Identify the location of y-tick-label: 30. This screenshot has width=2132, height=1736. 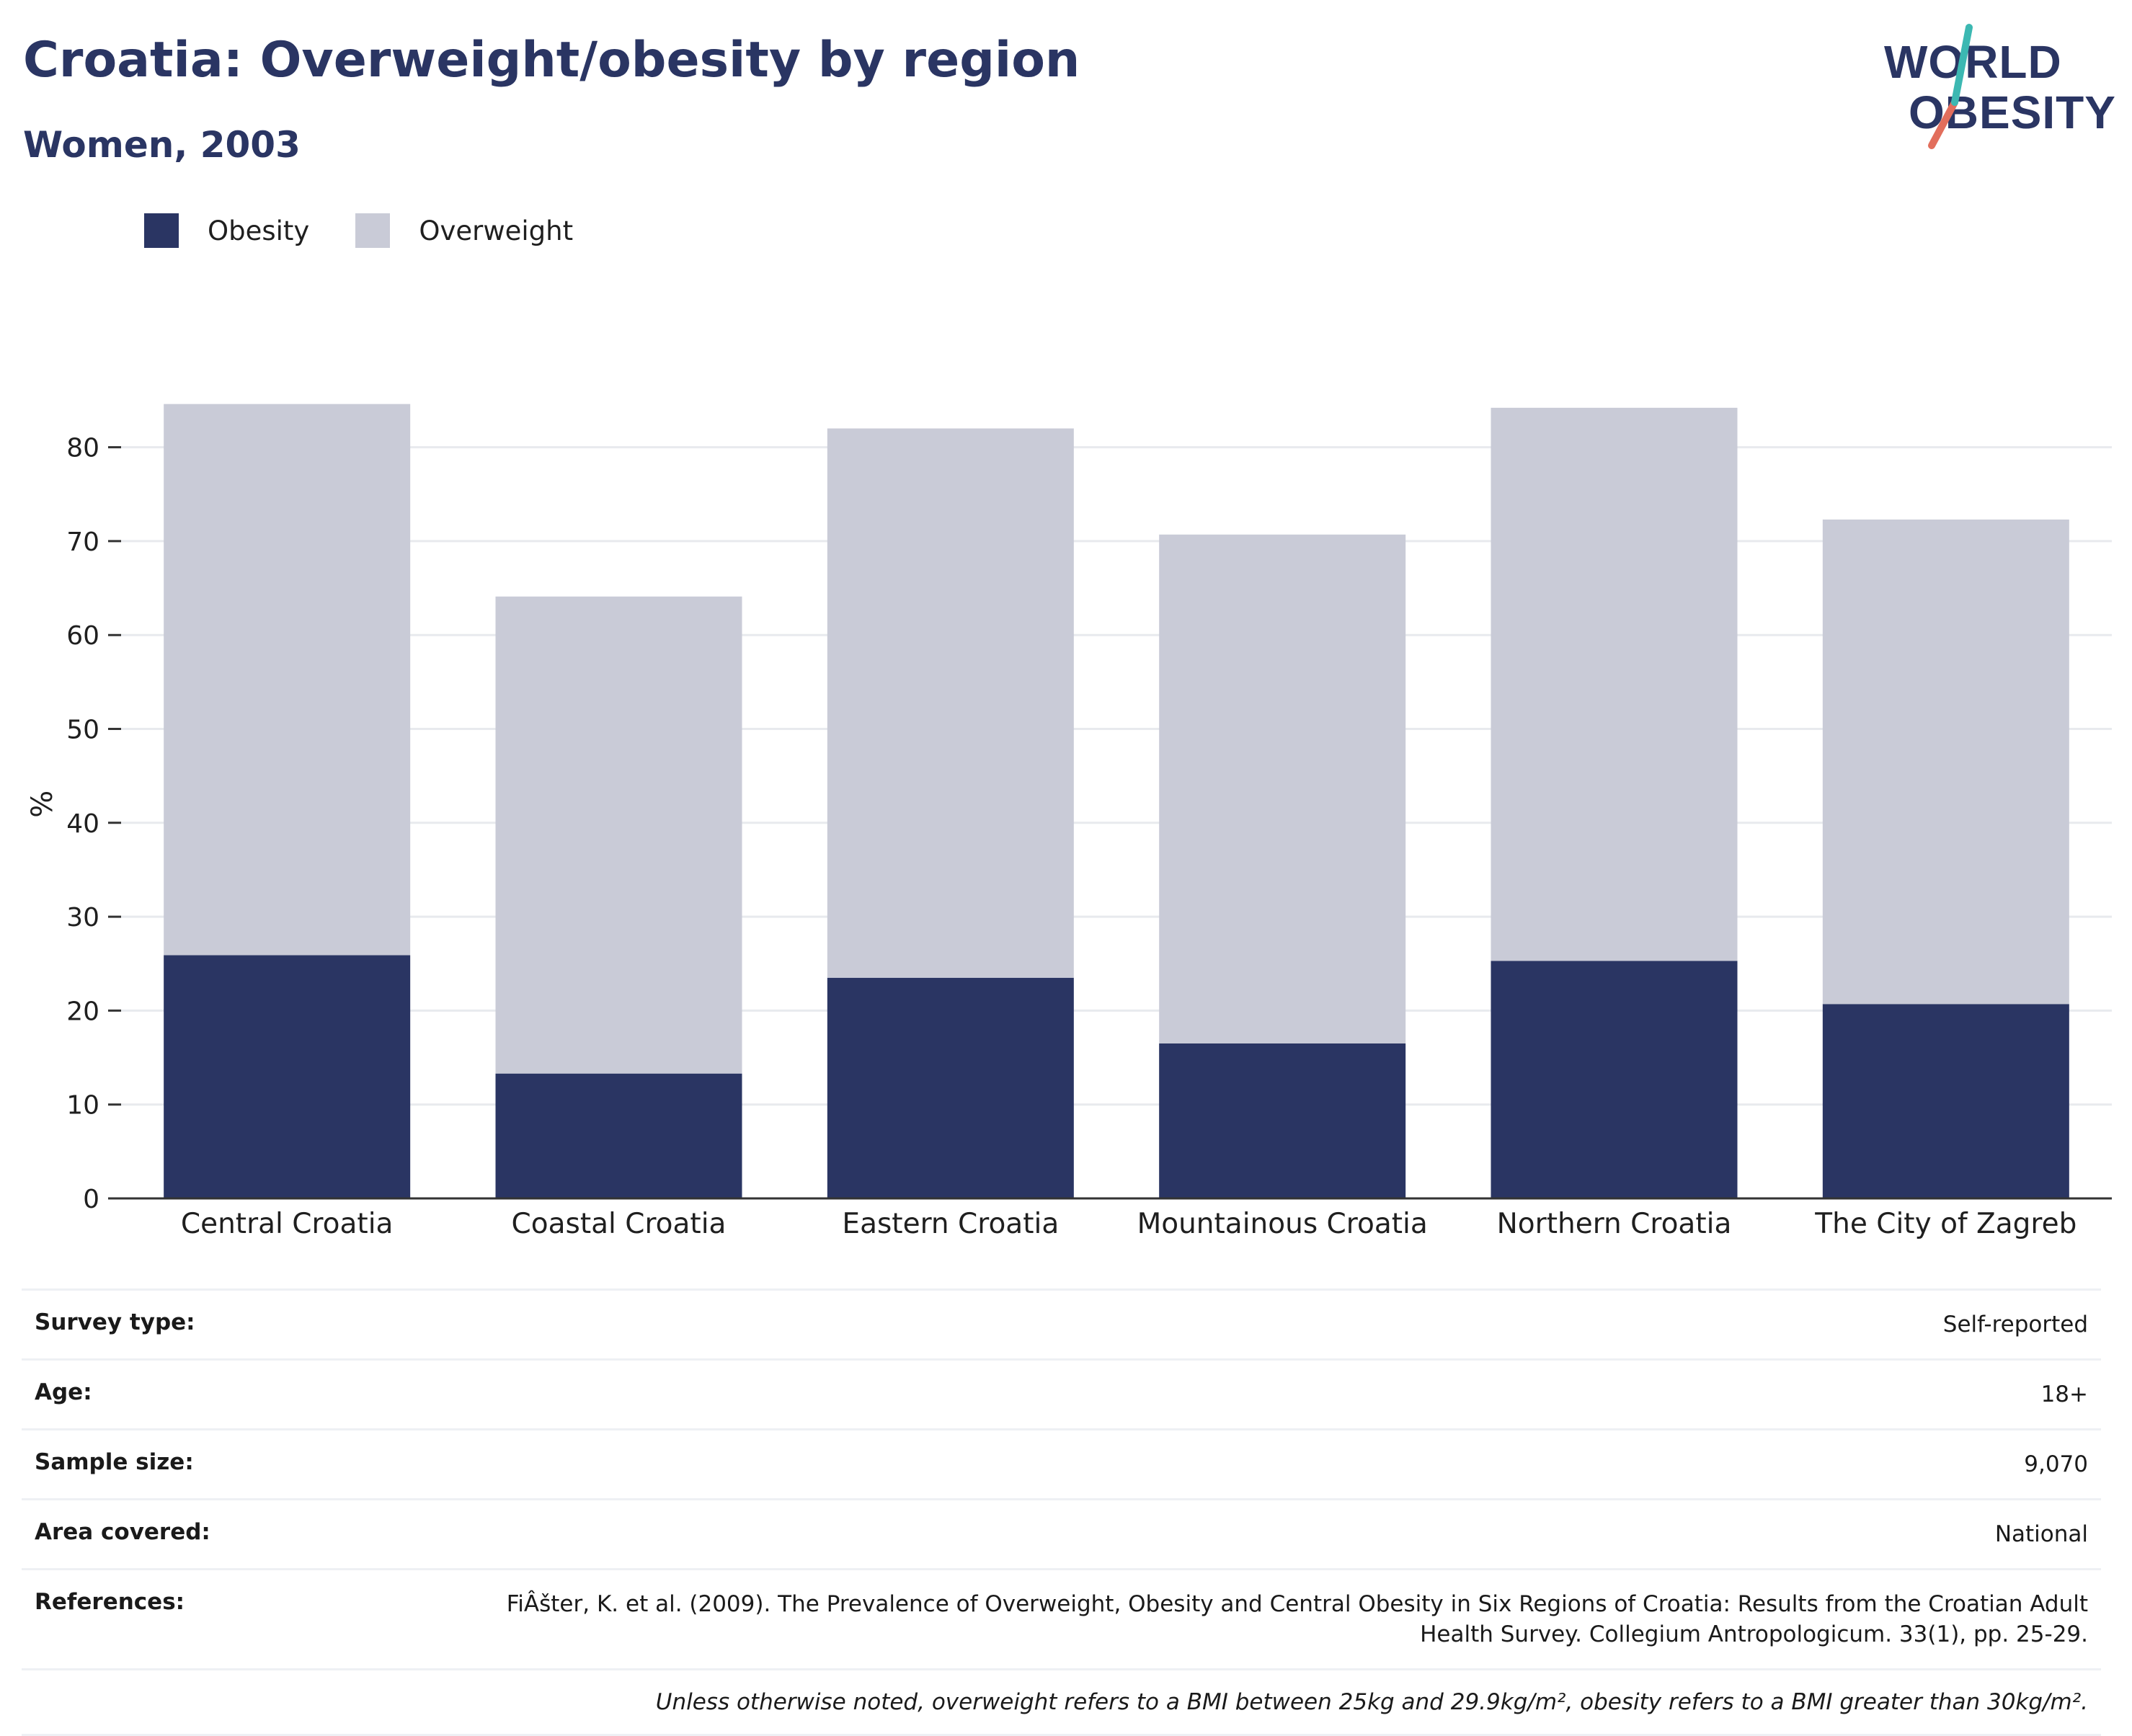
(82, 918).